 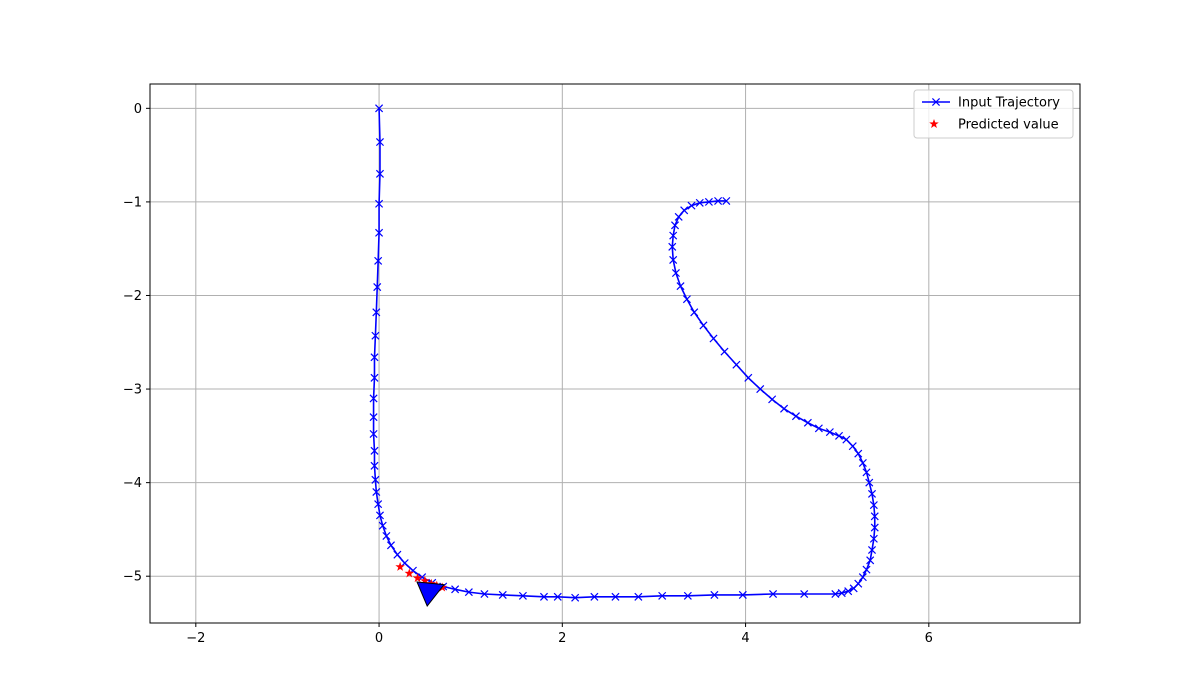 What do you see at coordinates (929, 638) in the screenshot?
I see `x-tick-label: 6` at bounding box center [929, 638].